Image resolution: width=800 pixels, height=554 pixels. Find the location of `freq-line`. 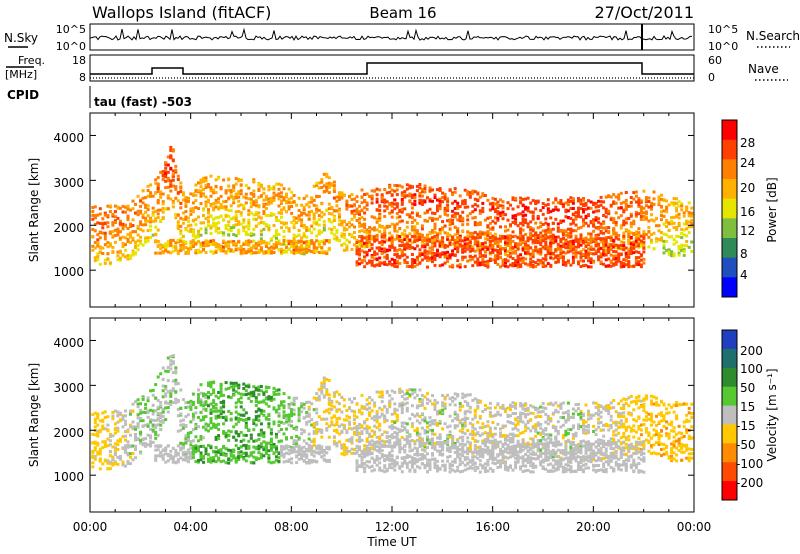

freq-line is located at coordinates (392, 68).